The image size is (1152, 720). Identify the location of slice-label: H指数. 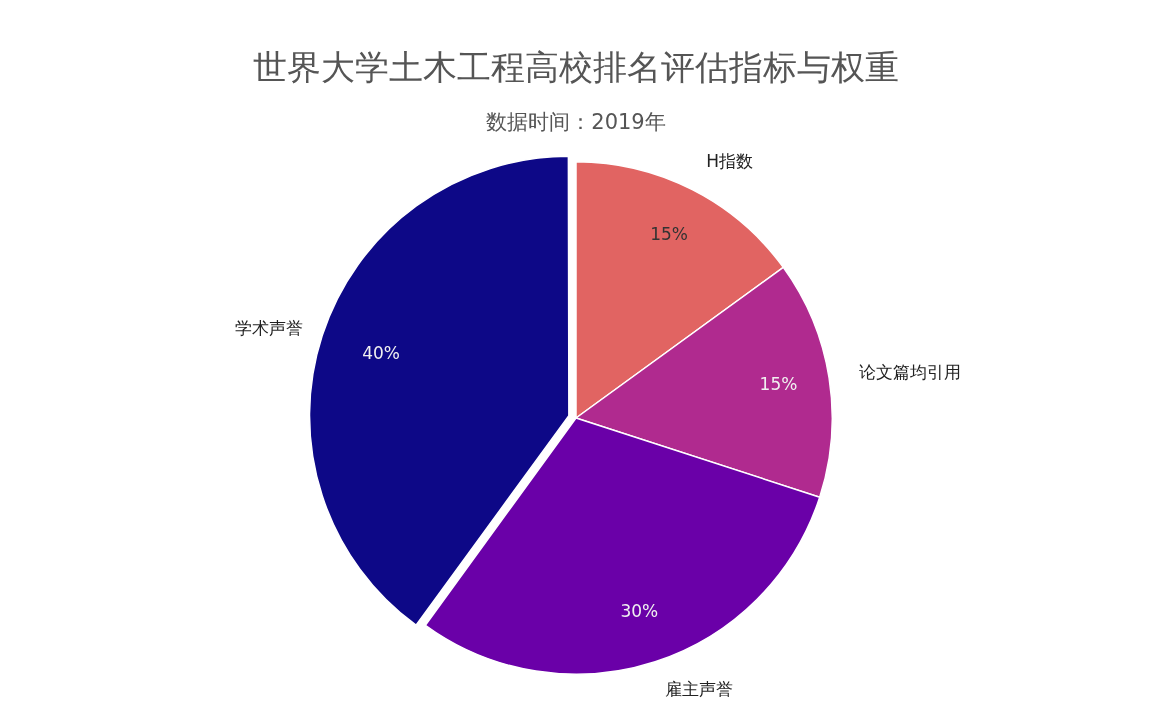
(730, 160).